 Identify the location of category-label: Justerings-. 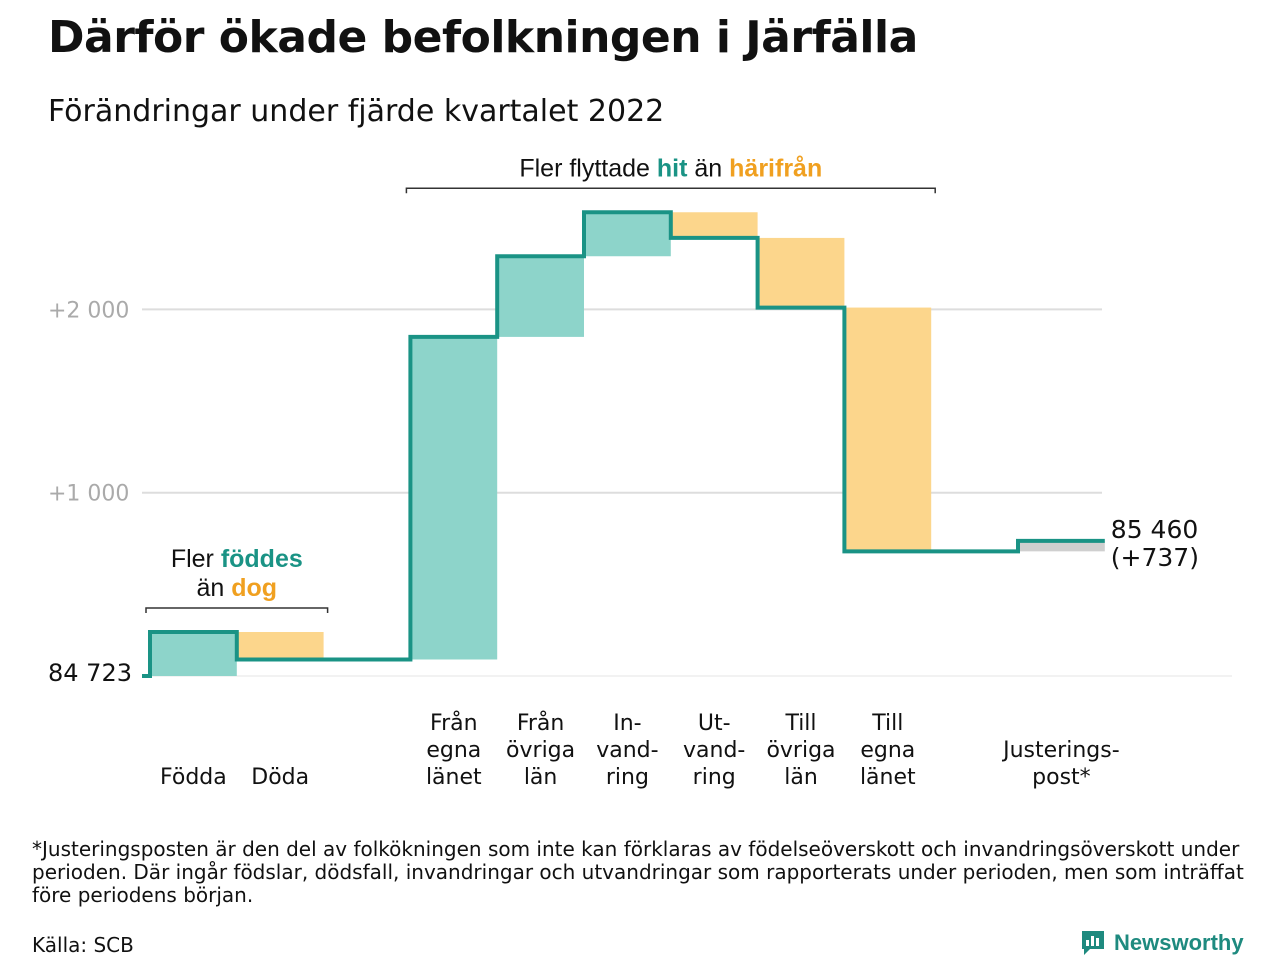
(1060, 750).